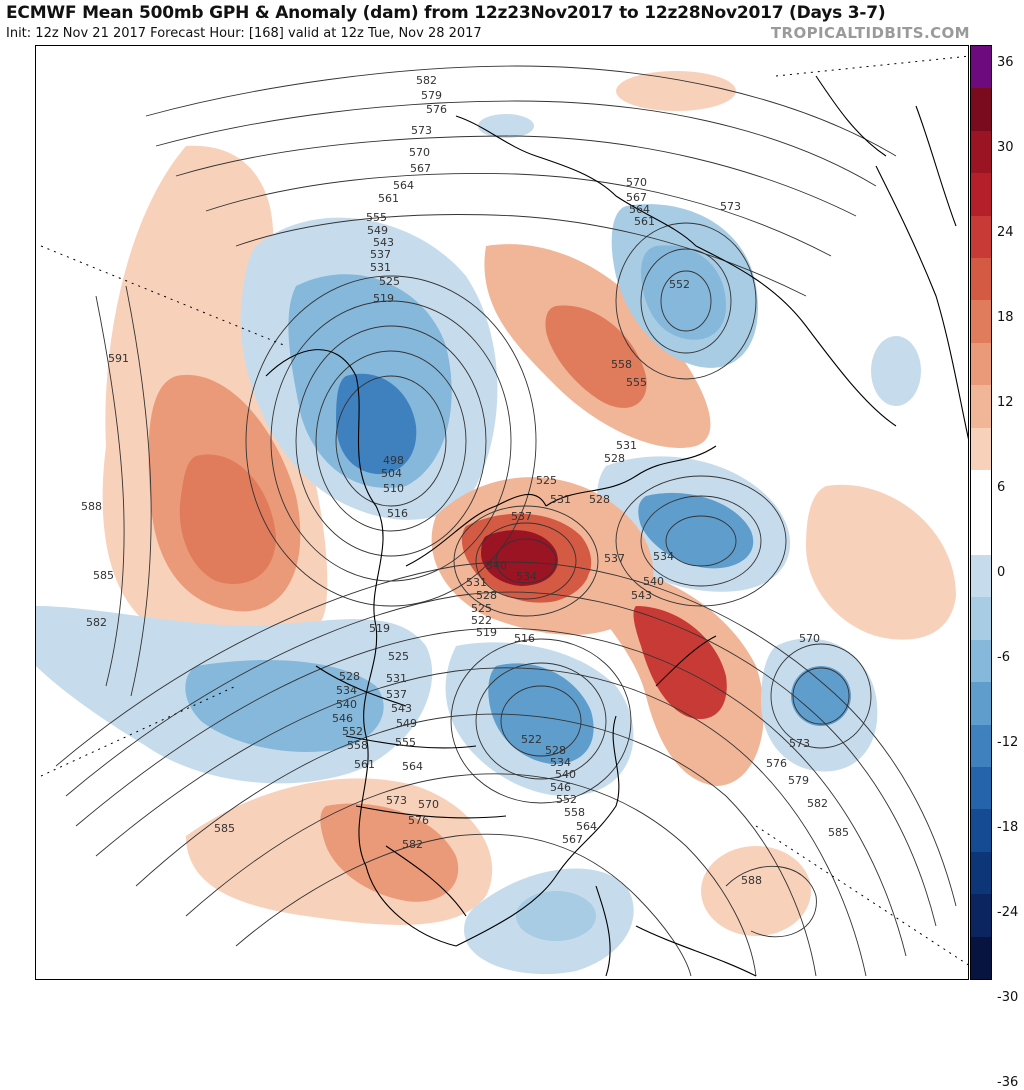  I want to click on contour-label: 504, so click(391, 473).